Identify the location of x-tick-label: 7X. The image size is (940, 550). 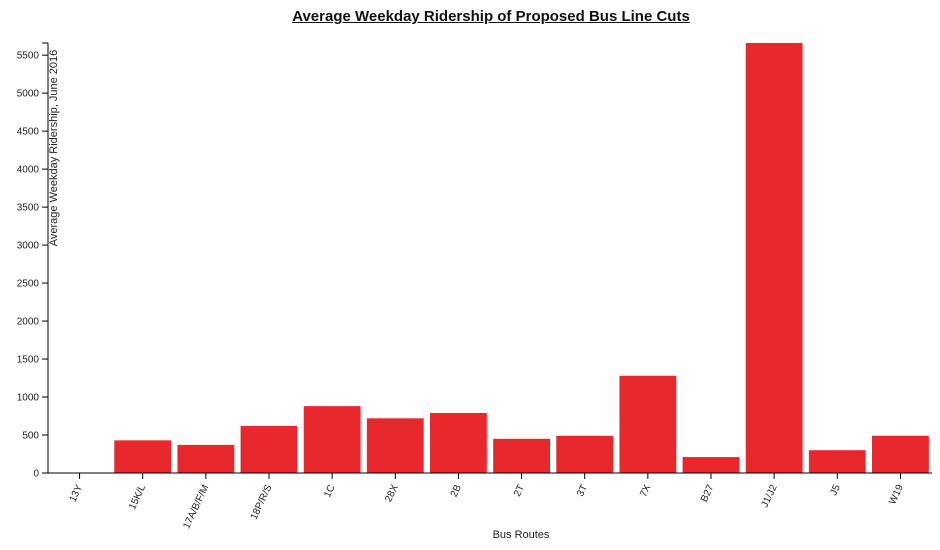
(645, 491).